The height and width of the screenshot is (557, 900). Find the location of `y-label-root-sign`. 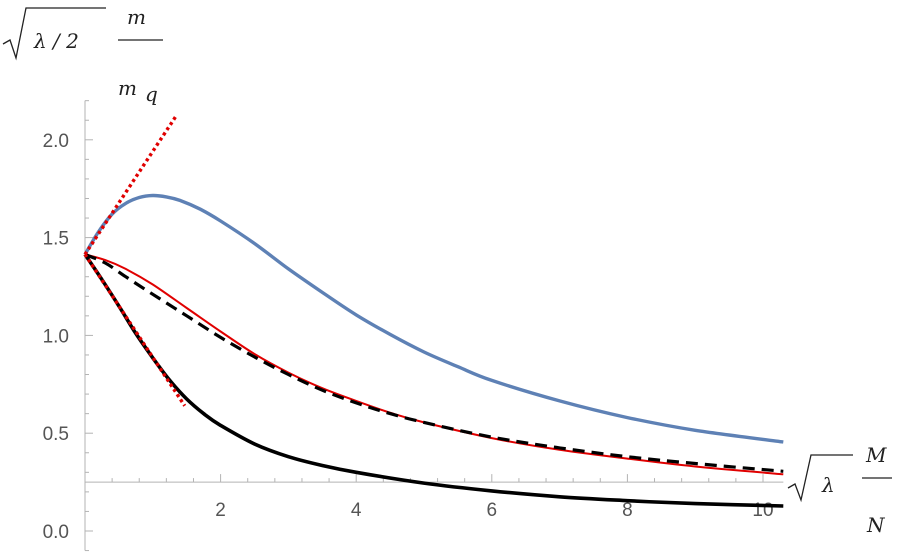

y-label-root-sign is located at coordinates (54, 34).